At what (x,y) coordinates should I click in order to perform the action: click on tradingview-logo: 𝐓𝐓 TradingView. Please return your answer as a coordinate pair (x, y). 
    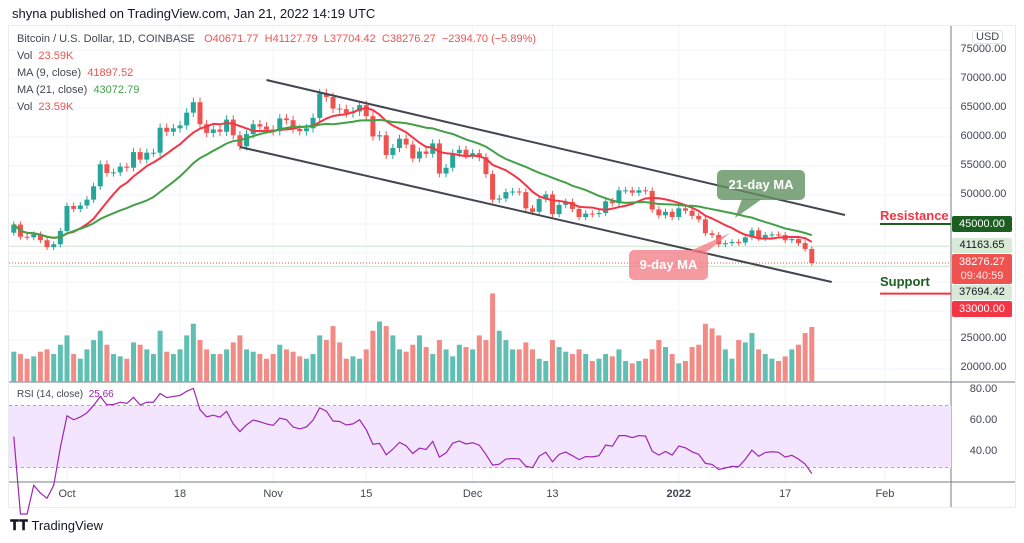
    Looking at the image, I should click on (56, 525).